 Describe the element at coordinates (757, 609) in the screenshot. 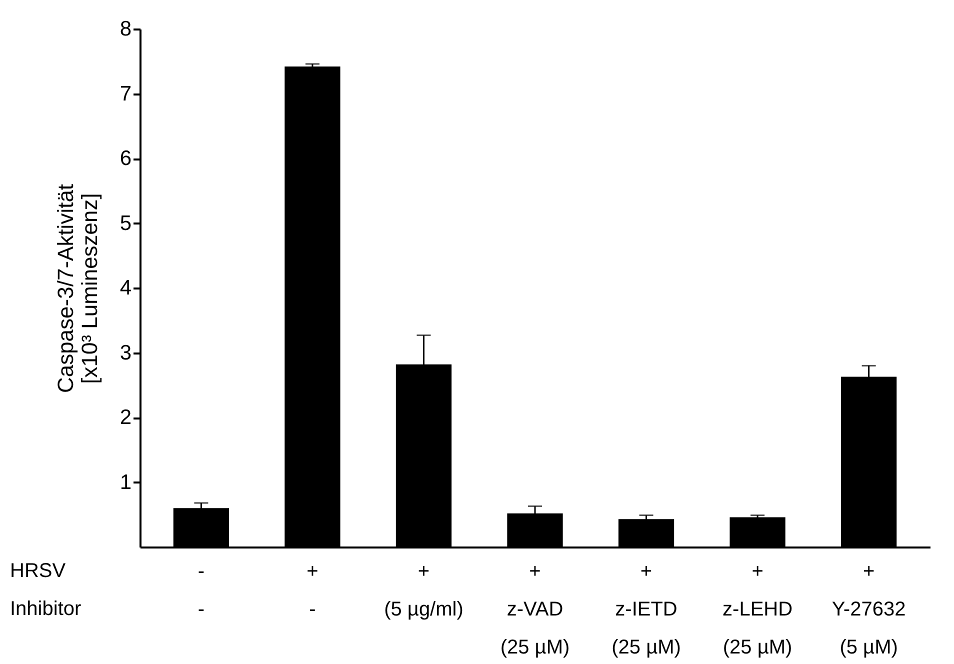

I see `x-tick-label: + z-LEHD (25 µM)` at that location.